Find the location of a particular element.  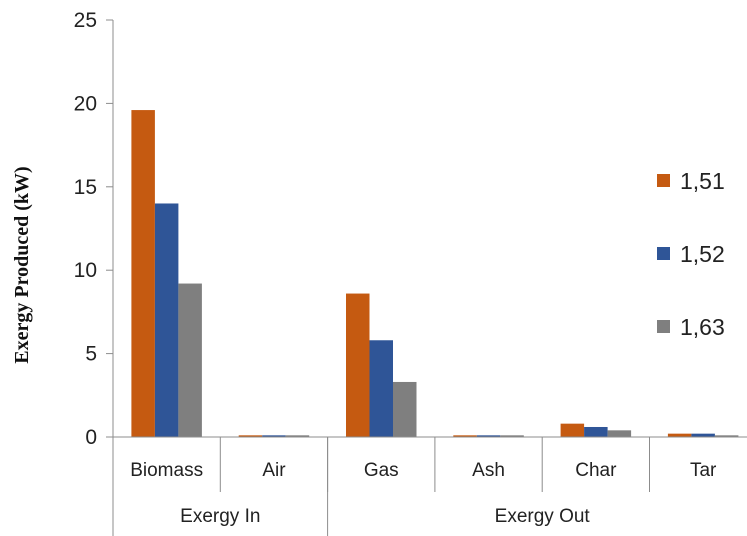

y-tick-label: 20 is located at coordinates (85, 103).